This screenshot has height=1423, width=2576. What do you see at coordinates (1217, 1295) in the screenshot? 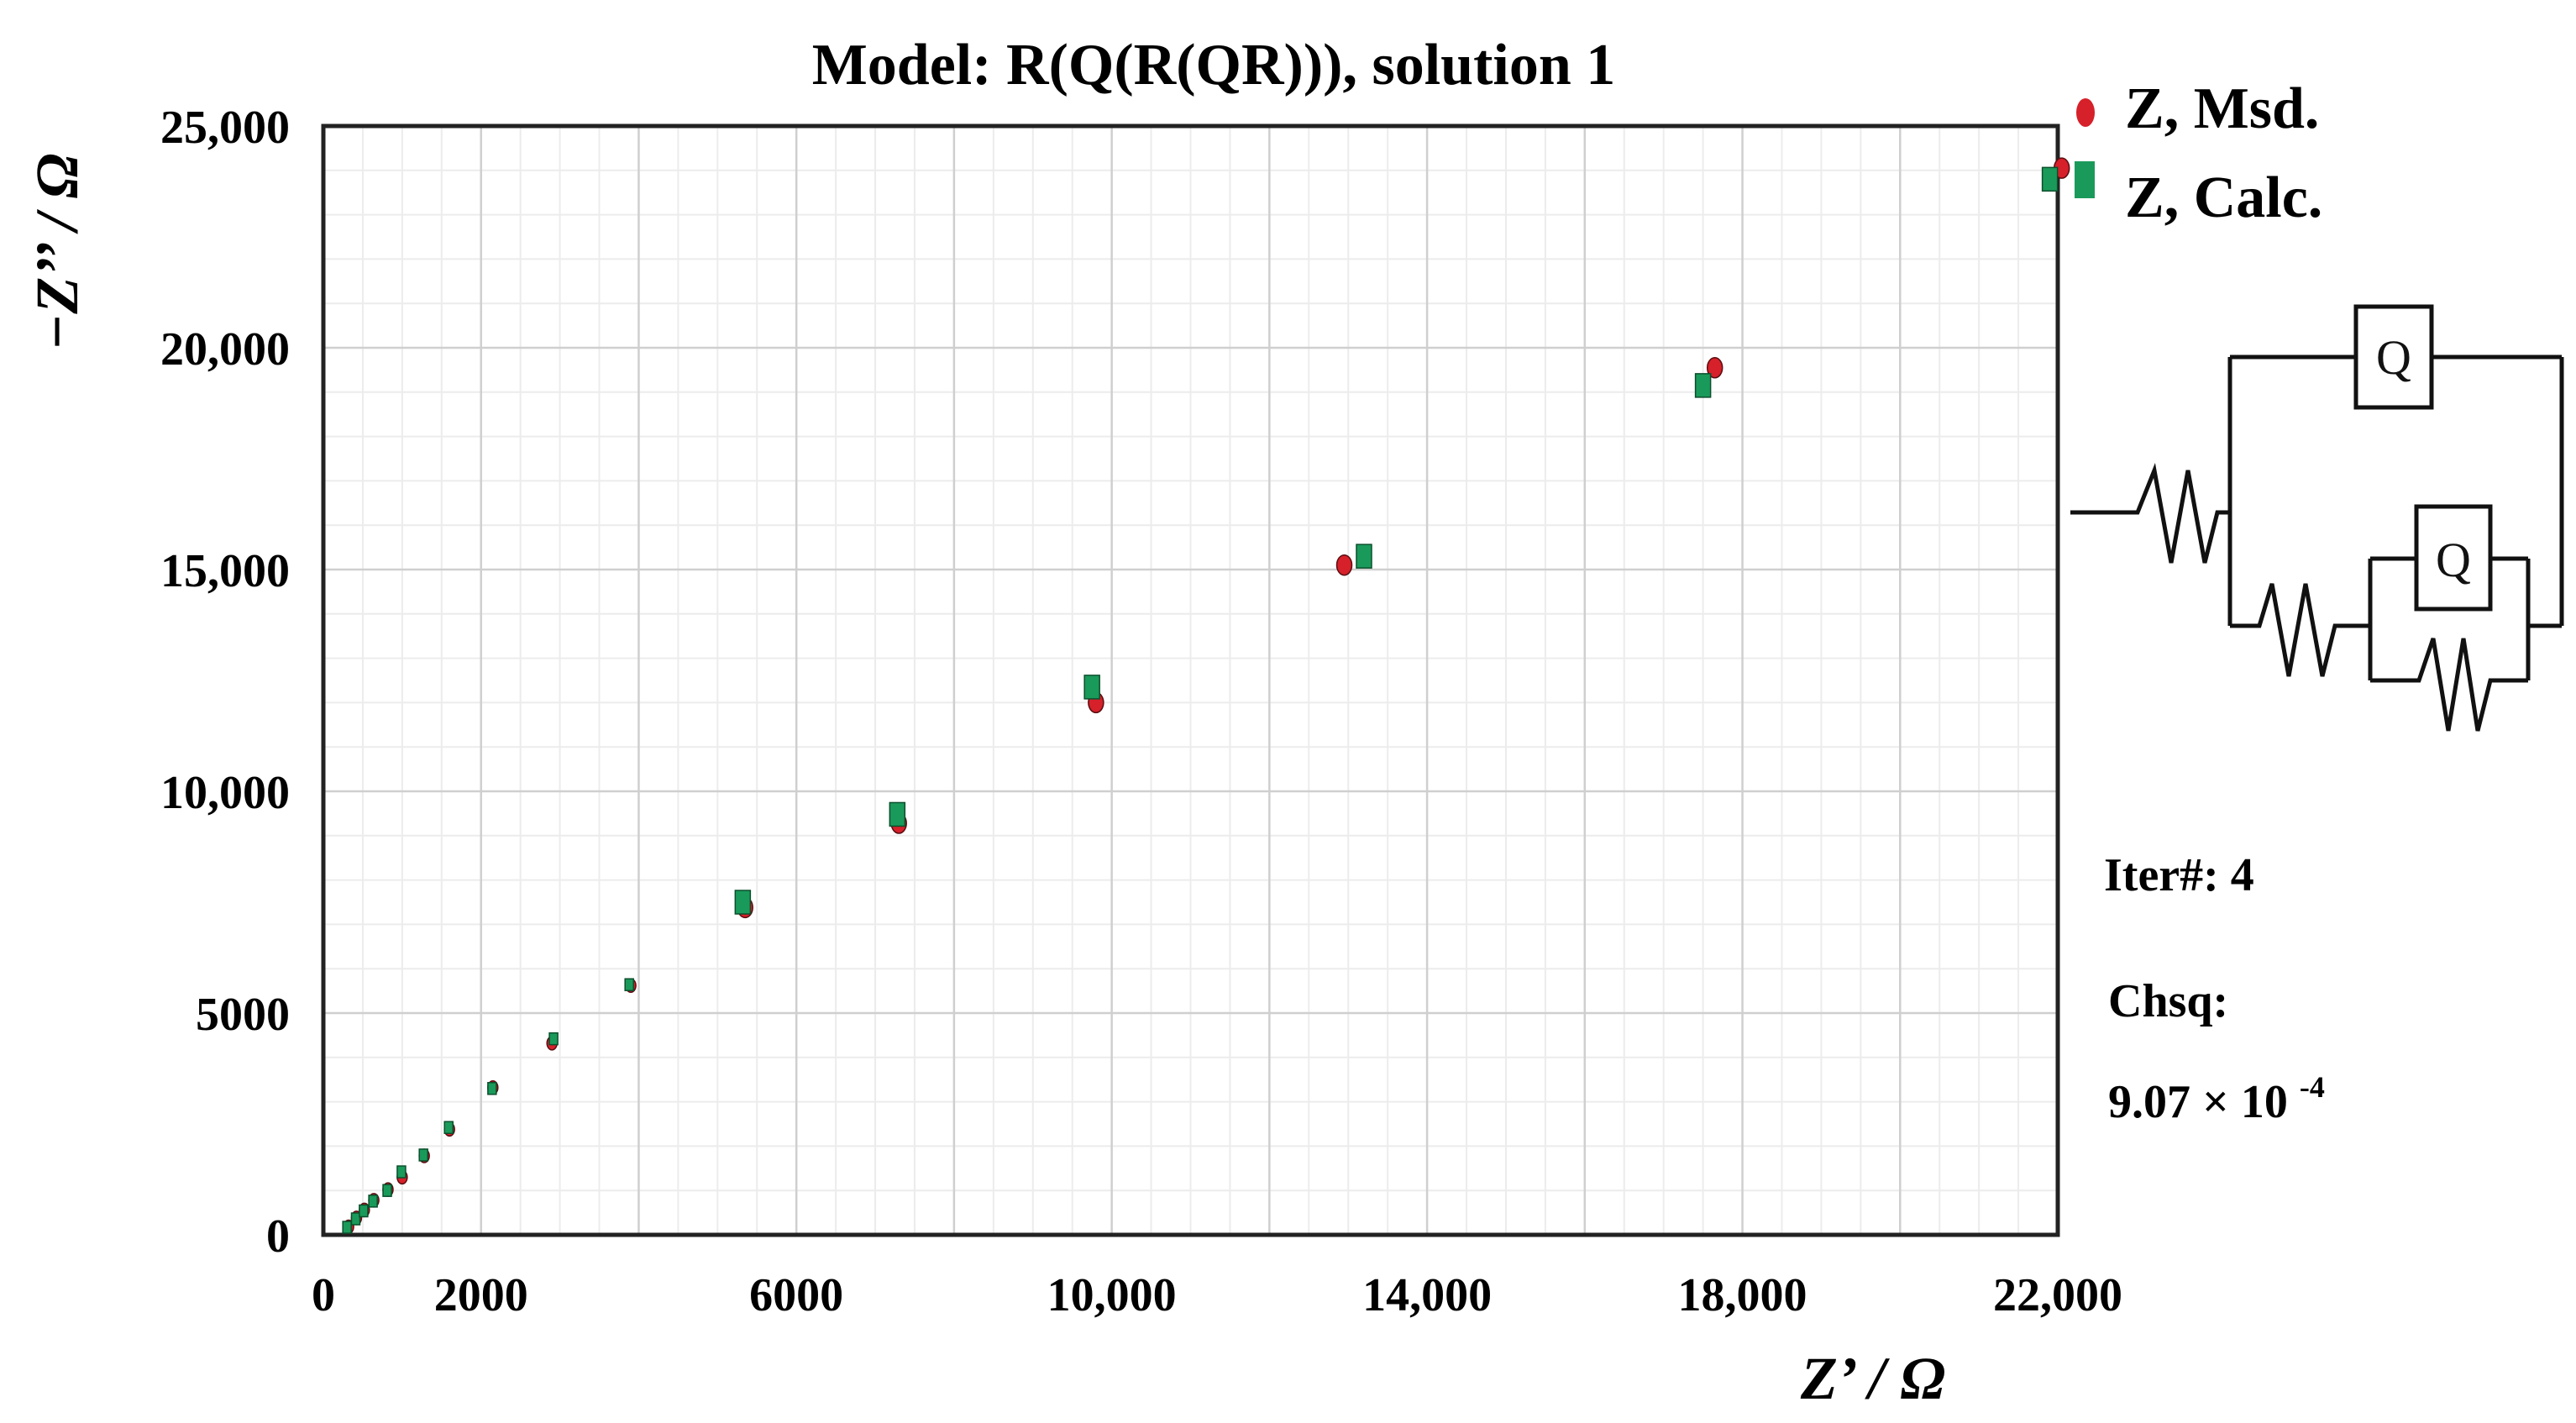
I see `x-axis-ticks: 0 2000 6000 10,000 14,000 18,000 22,000` at bounding box center [1217, 1295].